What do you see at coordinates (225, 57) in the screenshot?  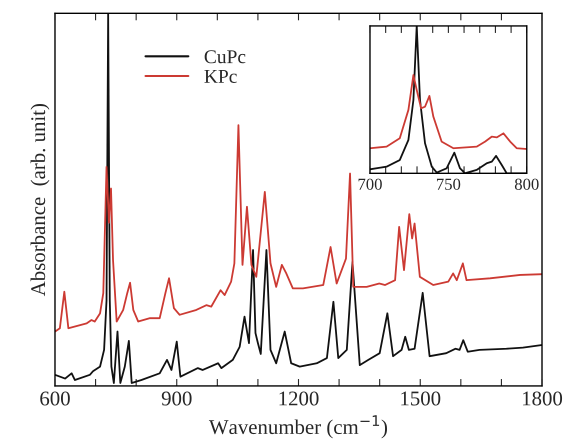 I see `legend-label: CuPc` at bounding box center [225, 57].